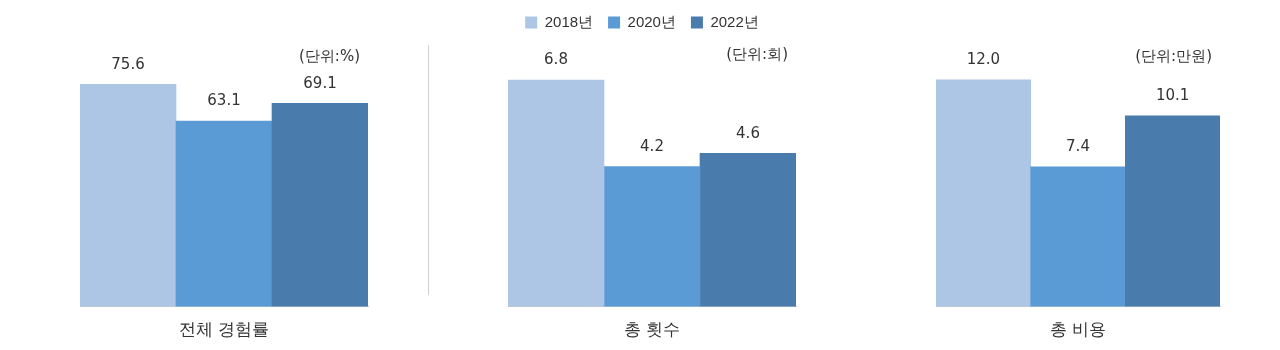  What do you see at coordinates (734, 21) in the screenshot?
I see `legend-label: 2022년` at bounding box center [734, 21].